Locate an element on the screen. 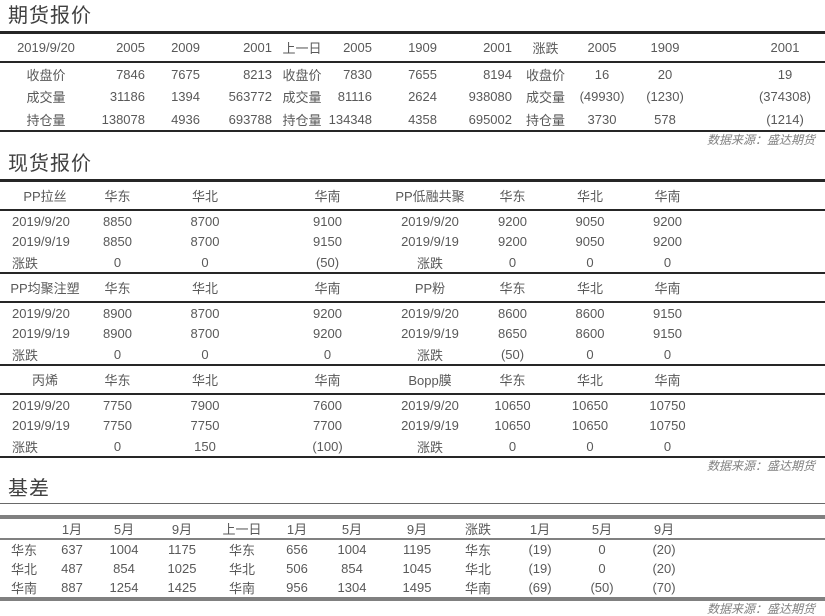  table-row: 华东 637 1004 1175 华东 656 1004 1195 华东 (19) 0 (20) is located at coordinates (412, 549).